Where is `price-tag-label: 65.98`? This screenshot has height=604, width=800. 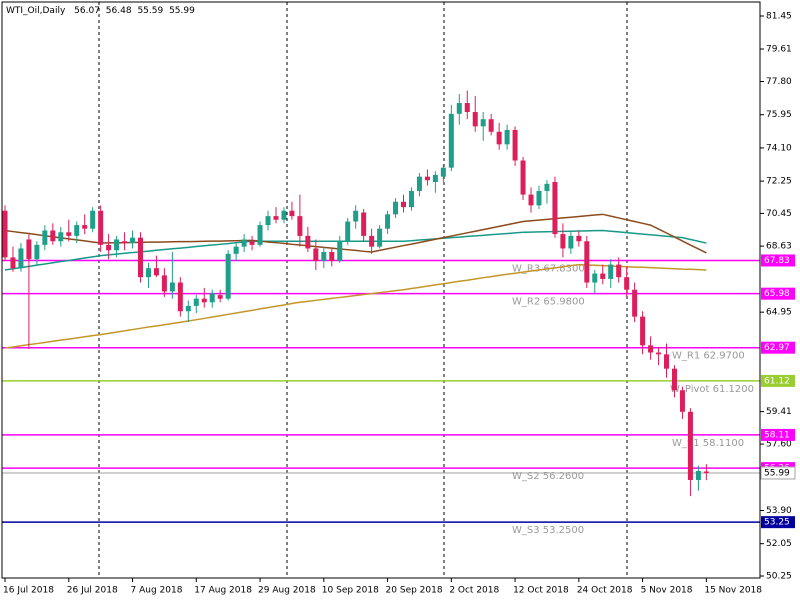 price-tag-label: 65.98 is located at coordinates (777, 294).